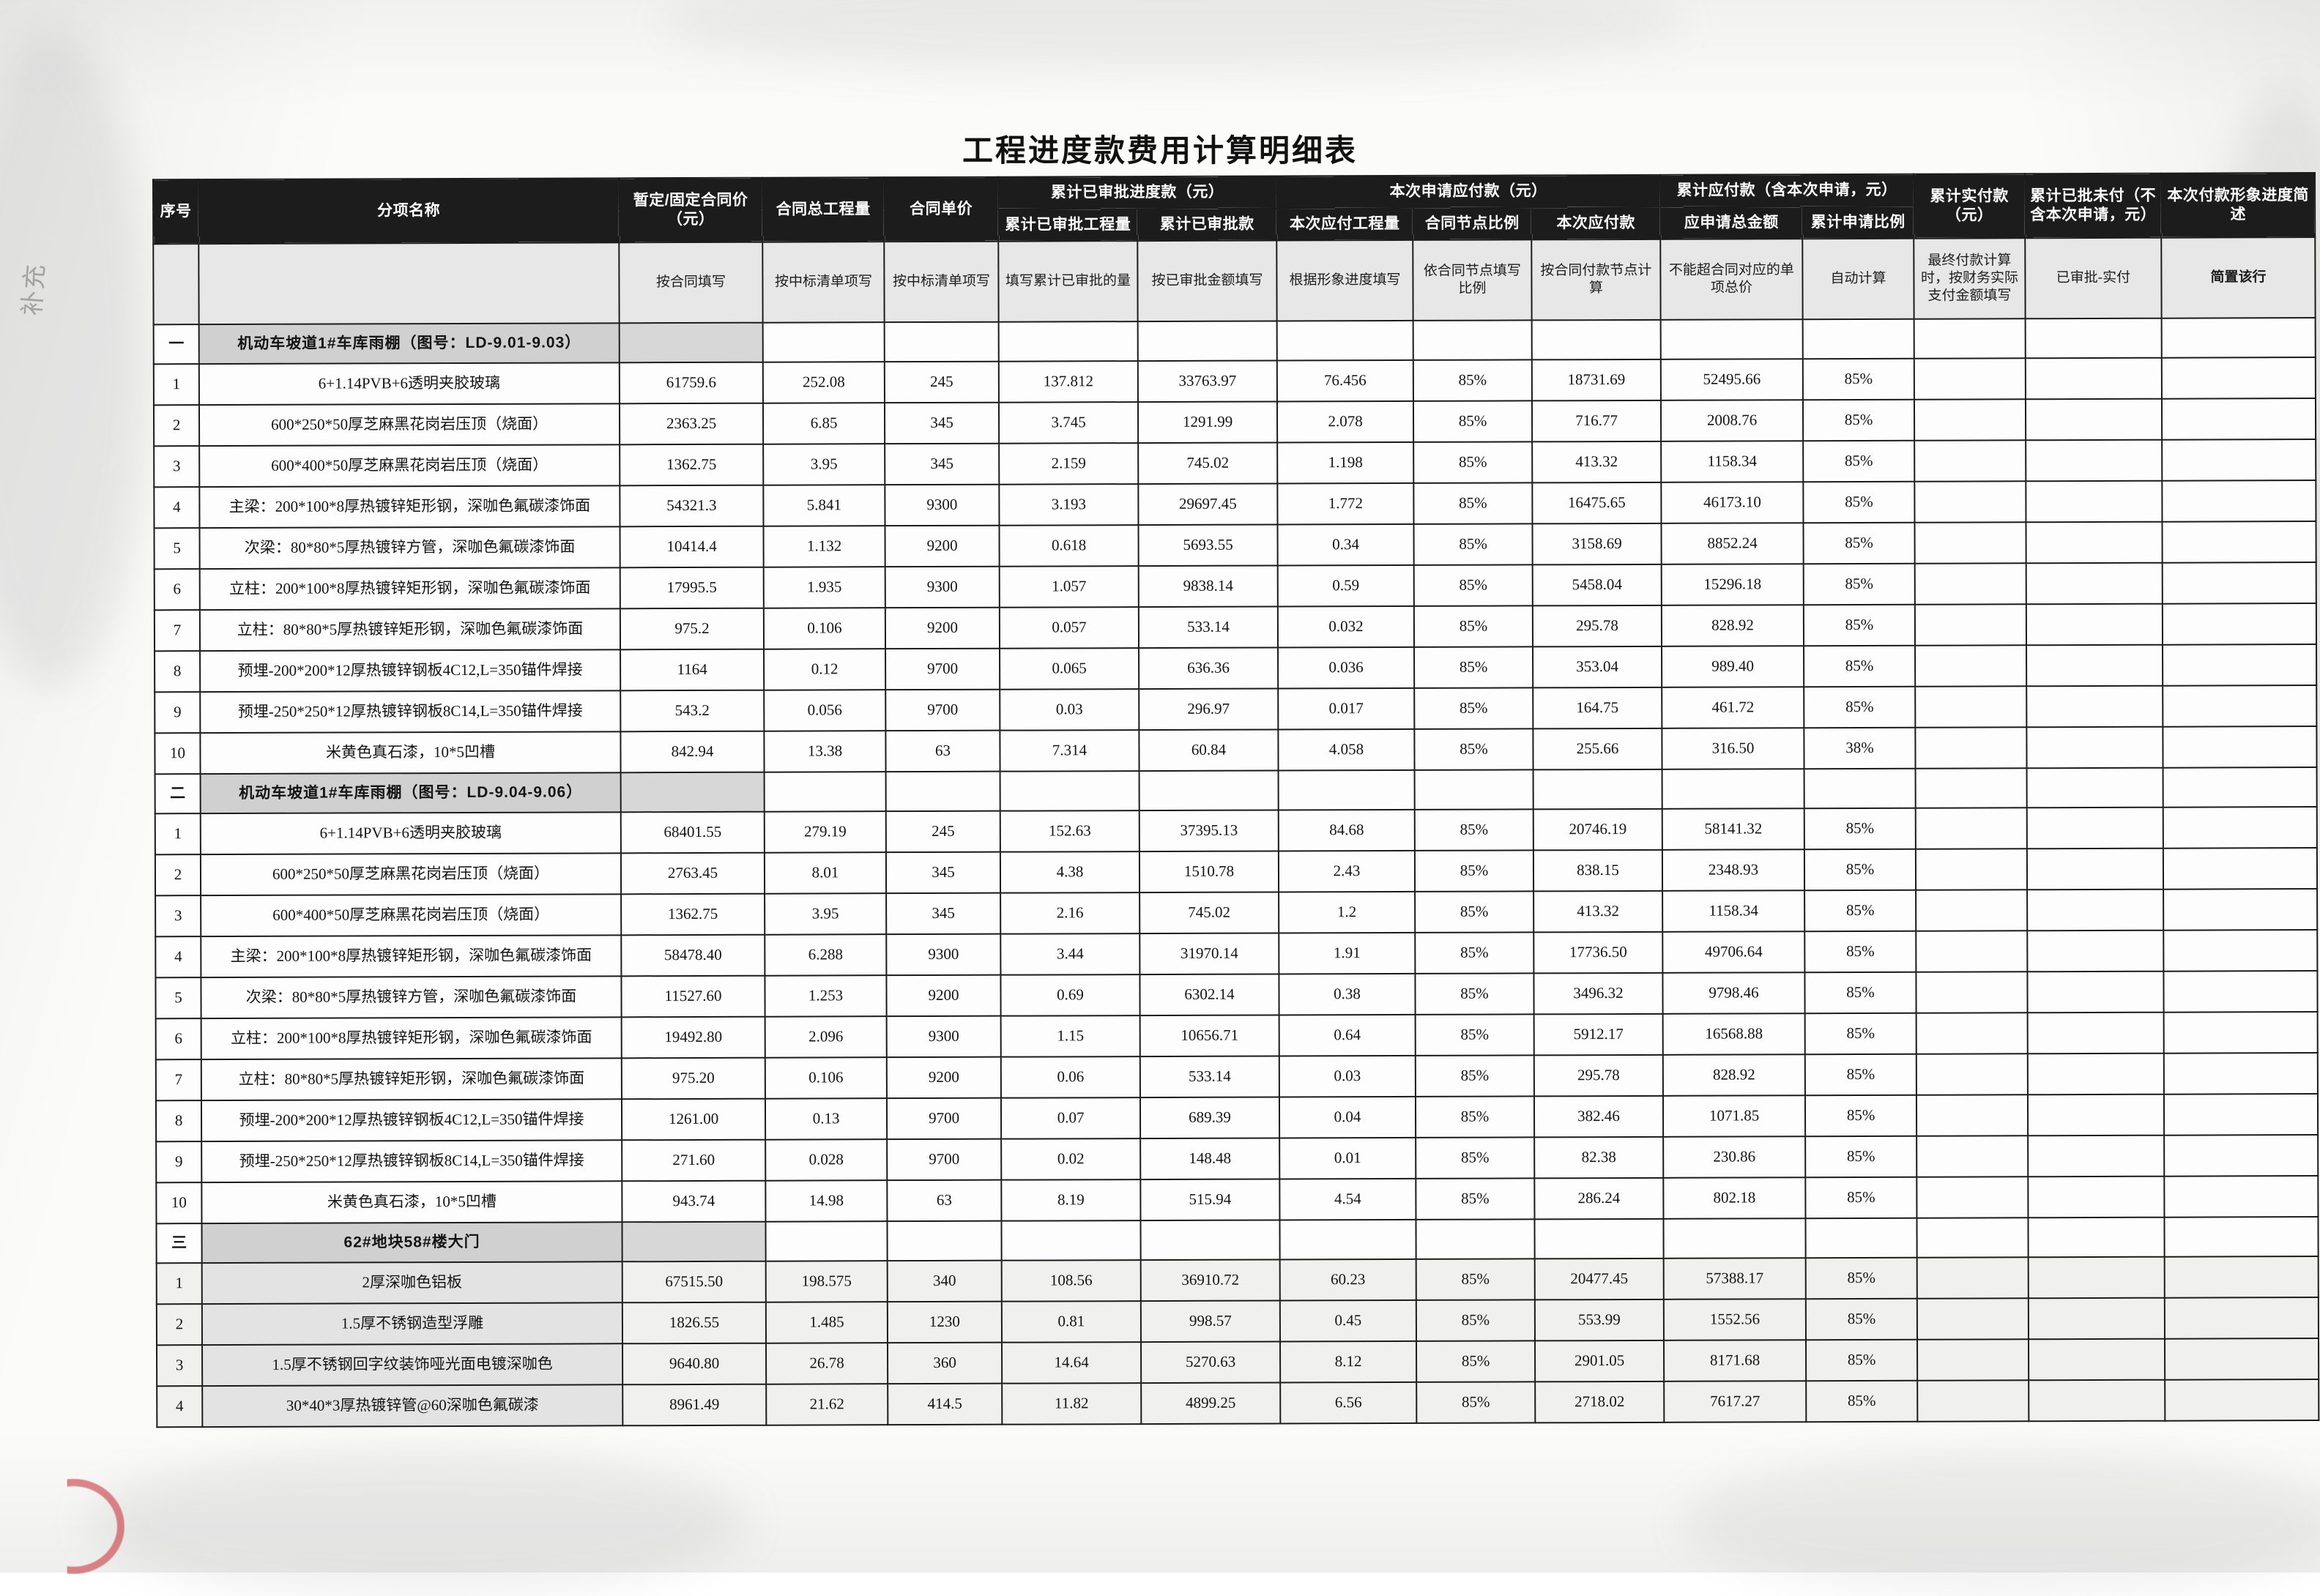 The height and width of the screenshot is (1596, 2320). What do you see at coordinates (692, 506) in the screenshot?
I see `cell-contract-price: 54321.3` at bounding box center [692, 506].